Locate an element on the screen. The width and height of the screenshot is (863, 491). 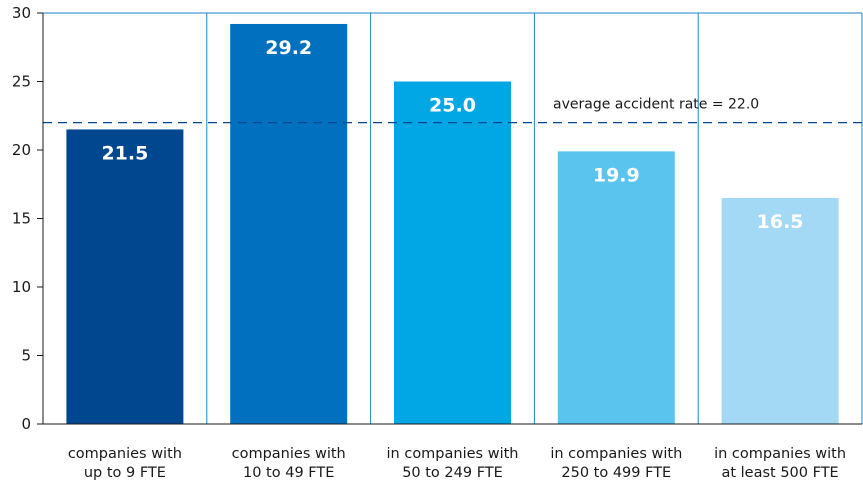
bar-value-label: 29.2 is located at coordinates (288, 48).